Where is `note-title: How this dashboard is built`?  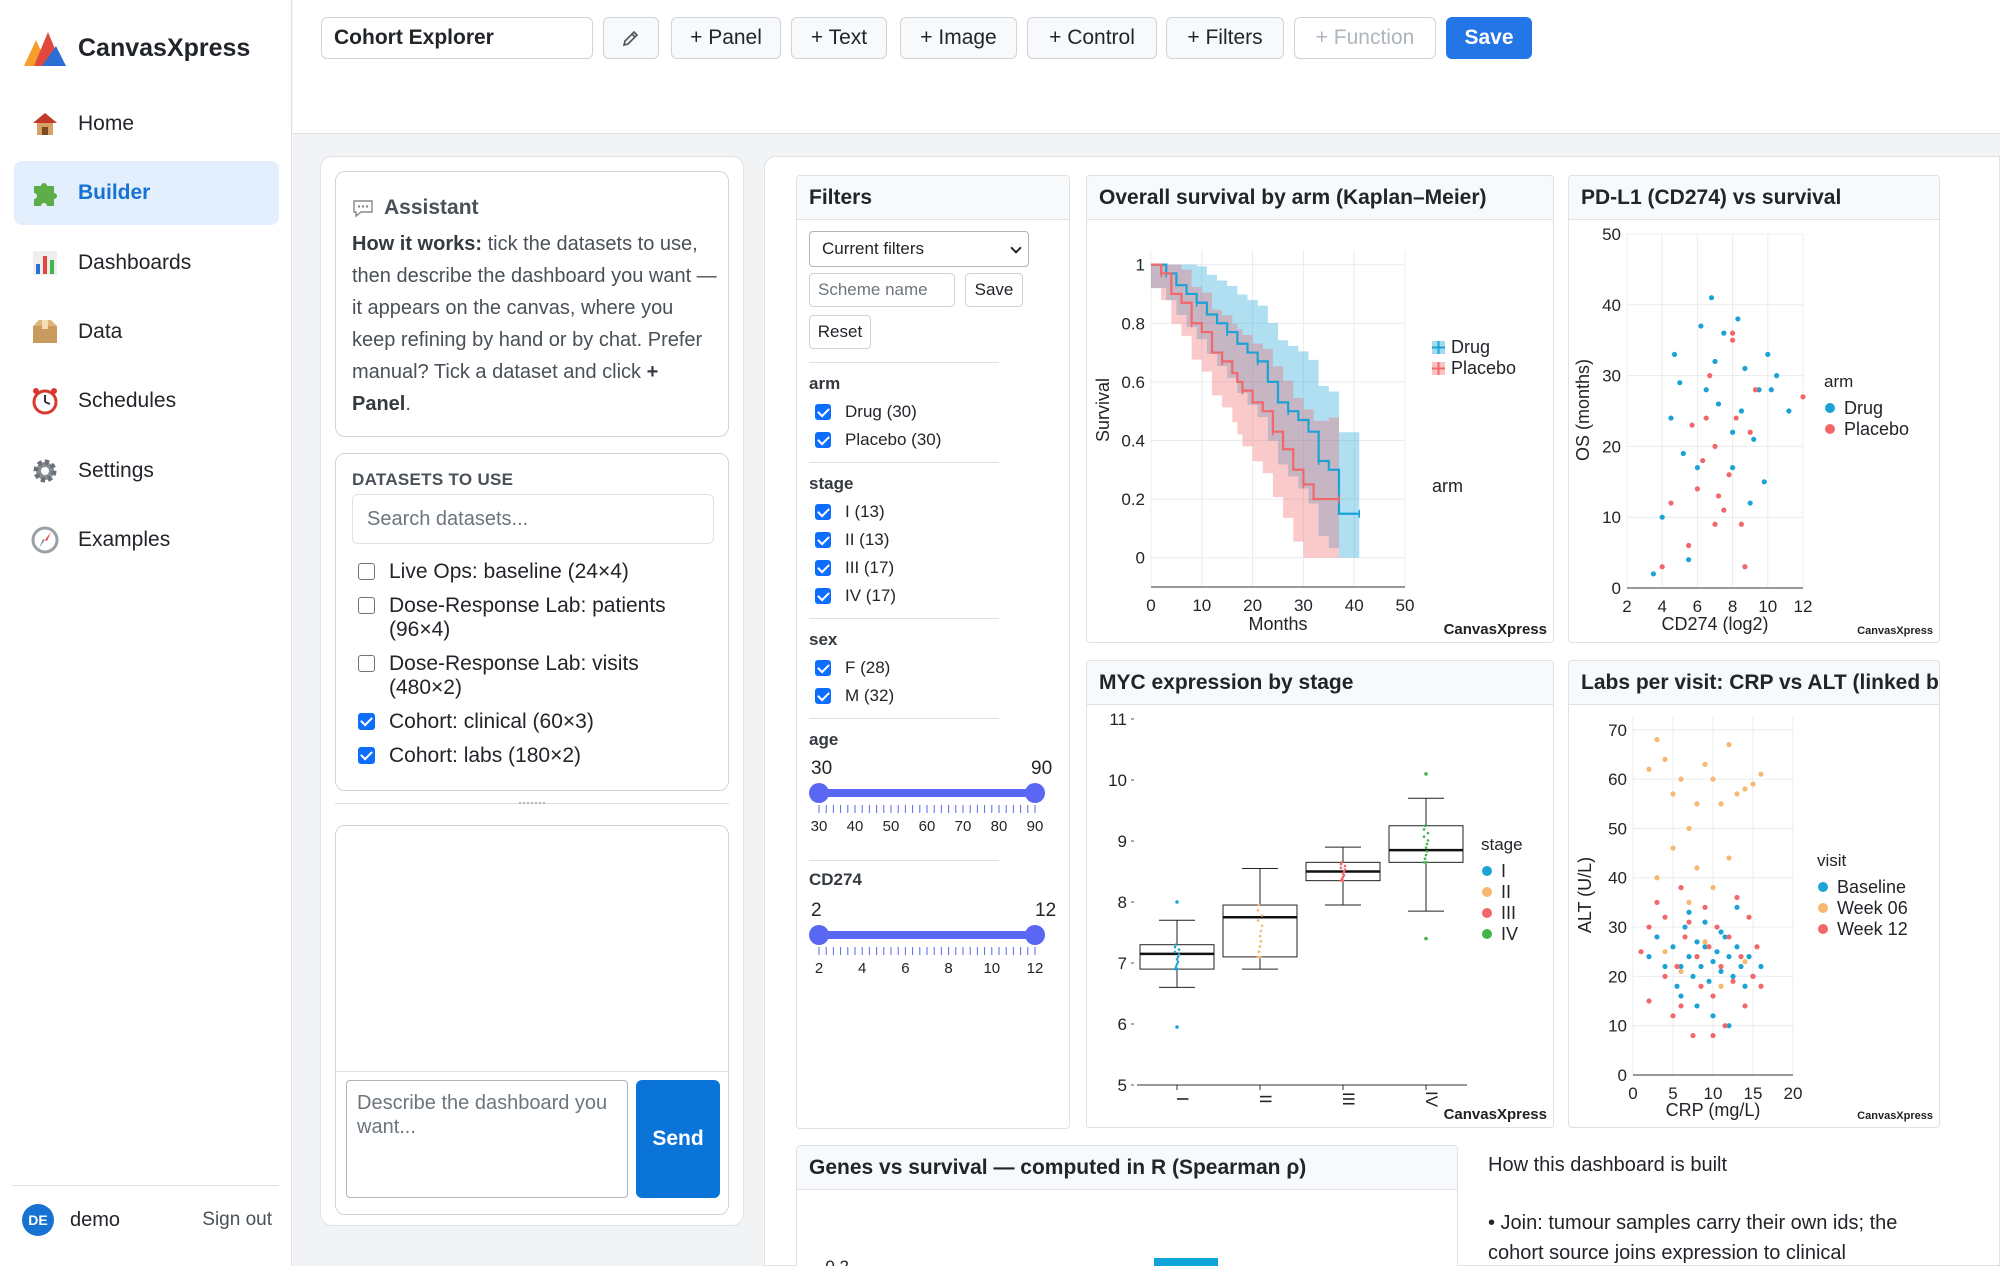 note-title: How this dashboard is built is located at coordinates (1608, 1165).